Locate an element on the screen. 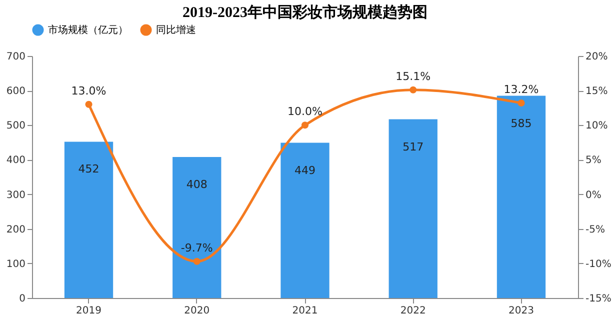 The image size is (616, 320). y-tick-label: 300 is located at coordinates (16, 195).